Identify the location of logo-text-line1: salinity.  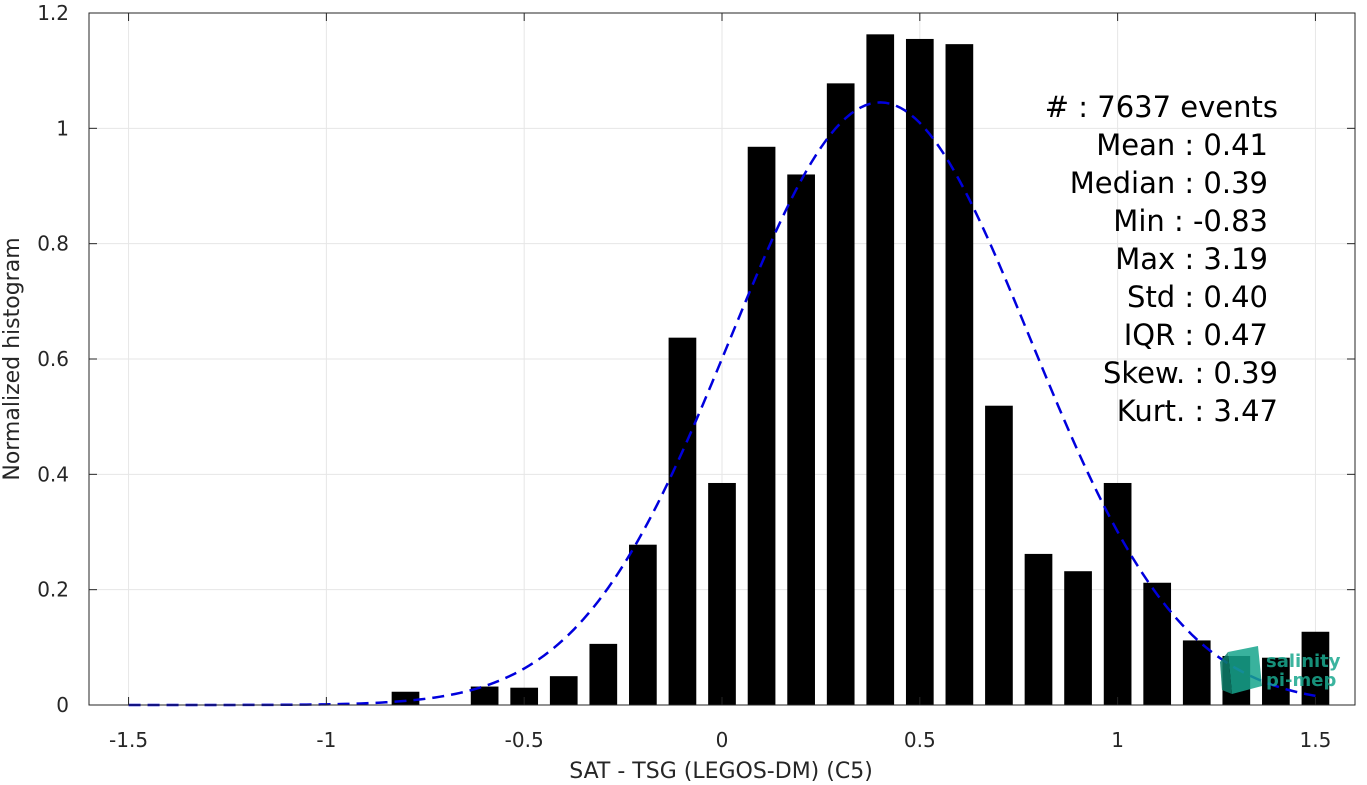
(1303, 661).